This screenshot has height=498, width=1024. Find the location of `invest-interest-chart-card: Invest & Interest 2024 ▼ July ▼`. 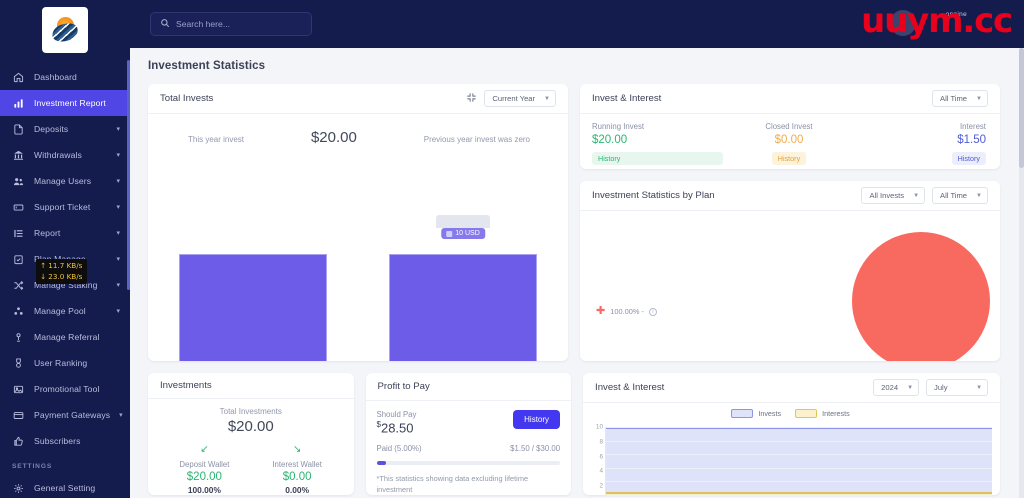

invest-interest-chart-card: Invest & Interest 2024 ▼ July ▼ is located at coordinates (792, 435).